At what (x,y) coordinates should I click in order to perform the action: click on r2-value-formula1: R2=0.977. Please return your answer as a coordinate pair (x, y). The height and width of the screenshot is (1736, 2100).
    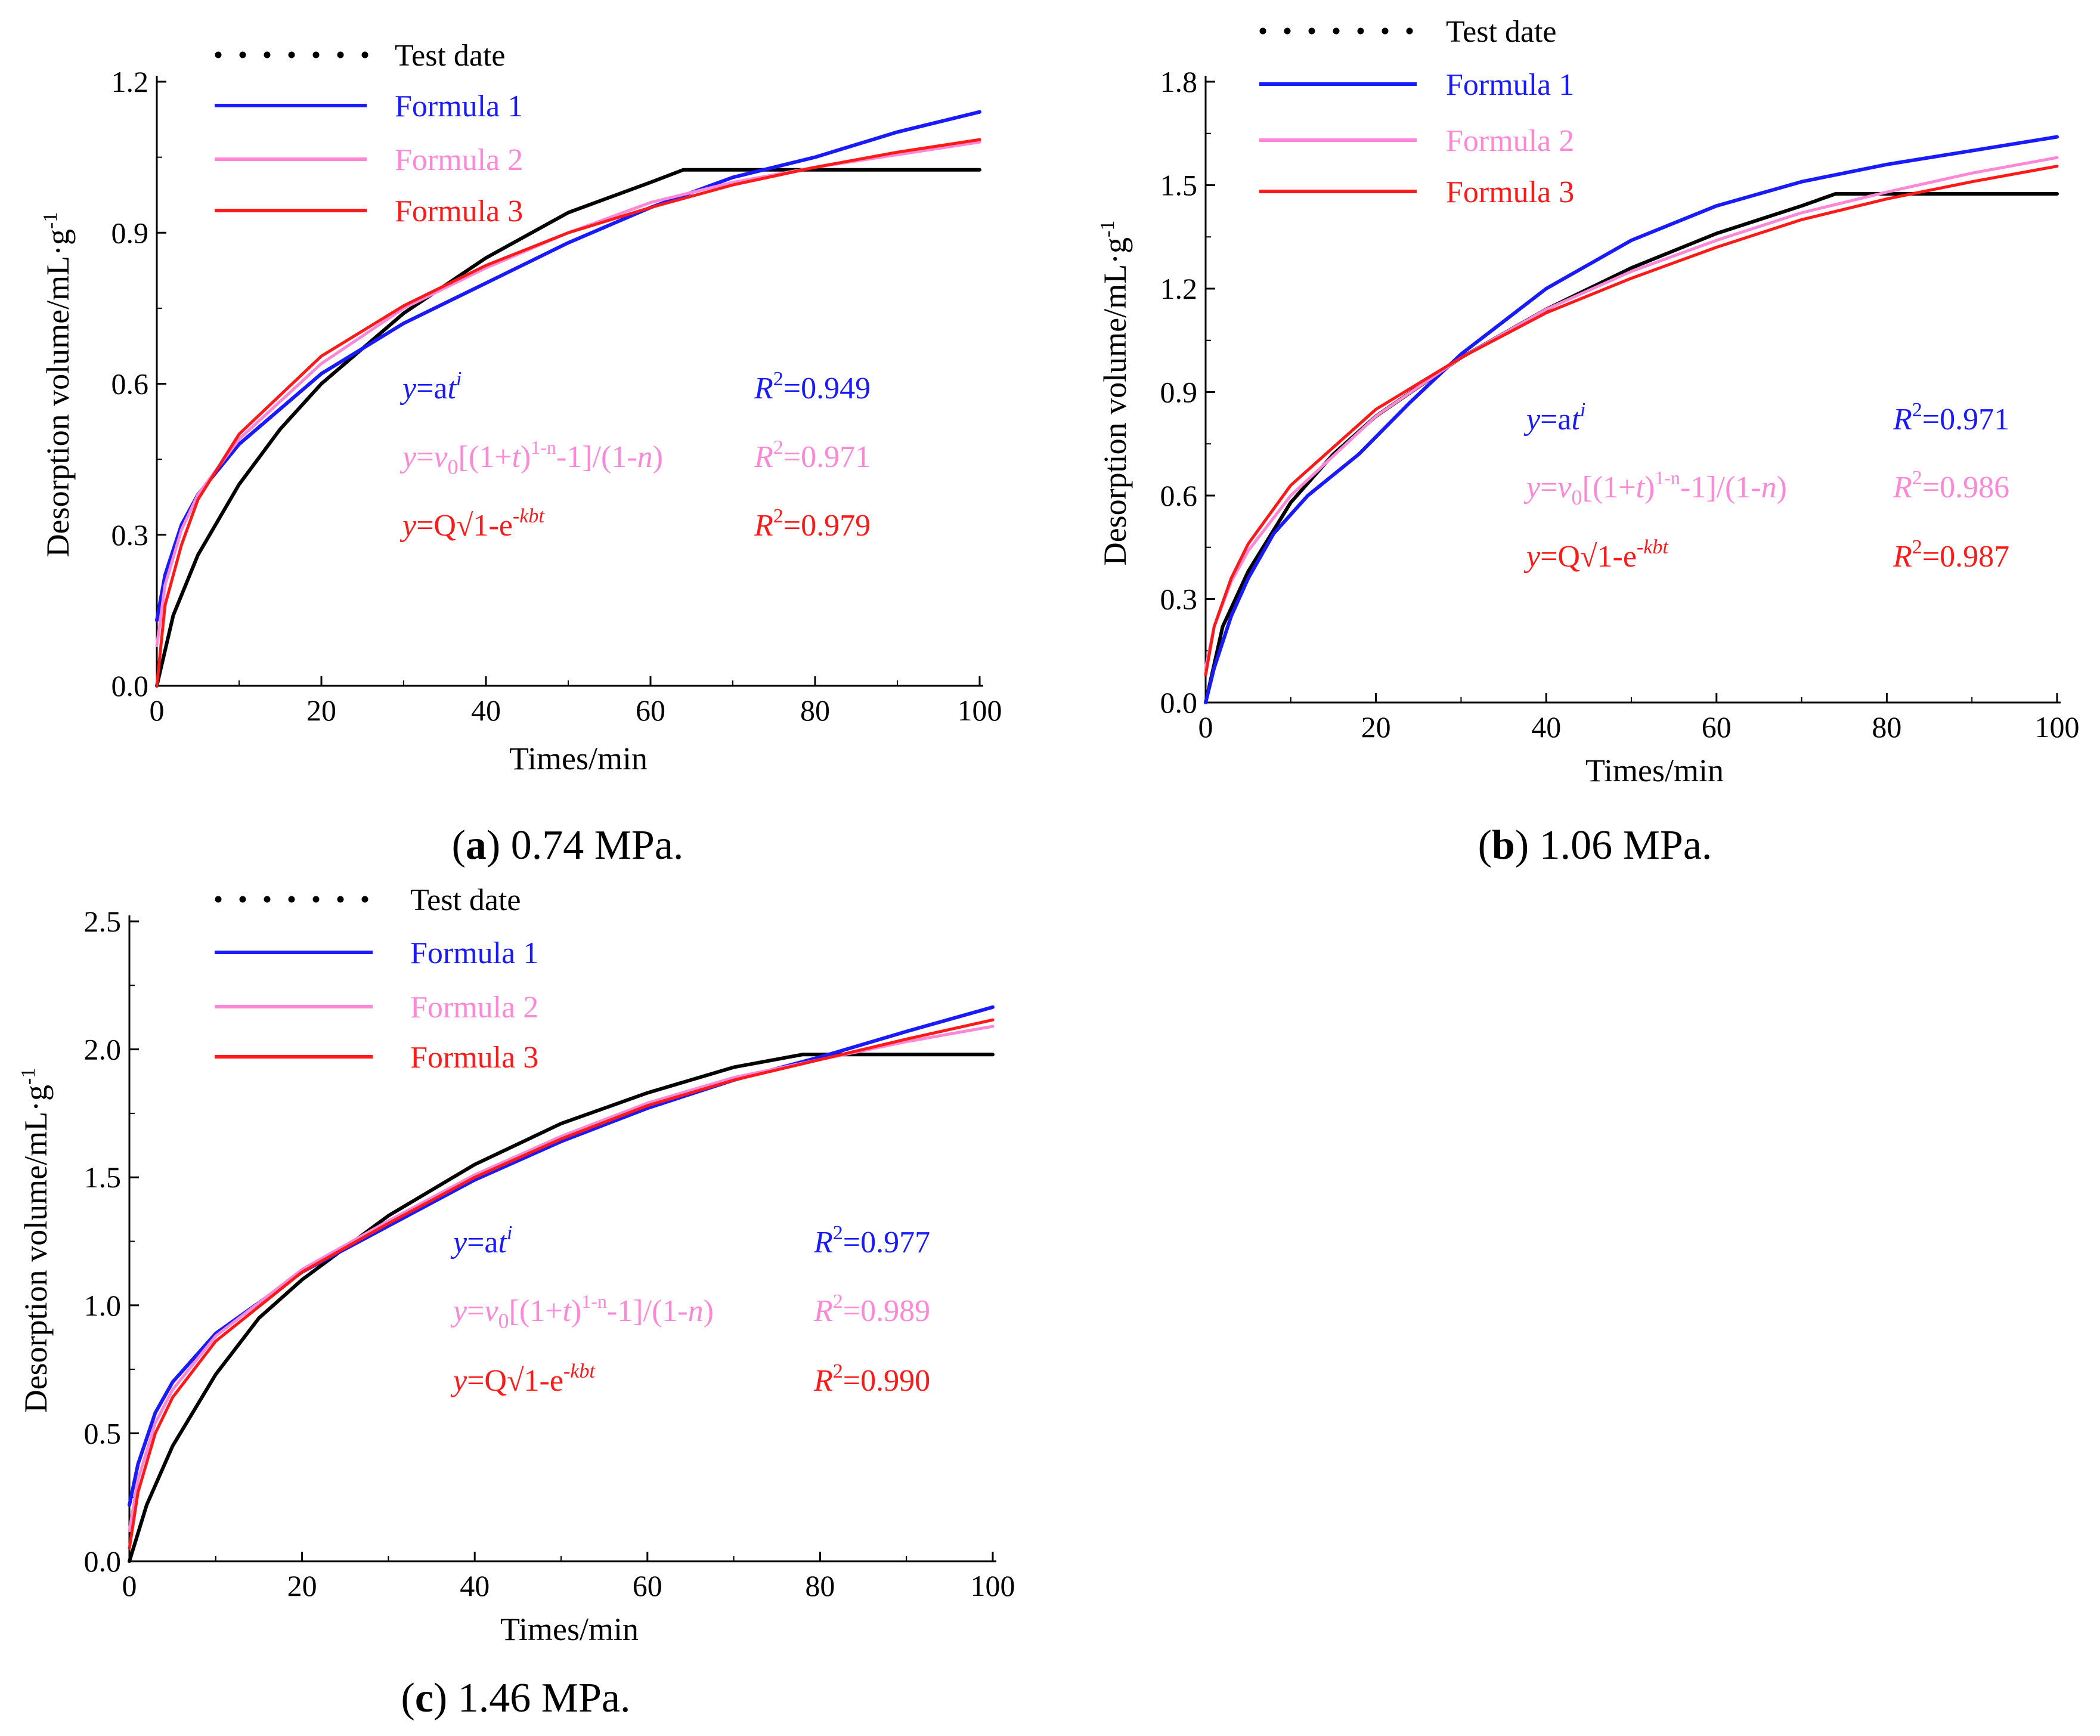
    Looking at the image, I should click on (871, 1241).